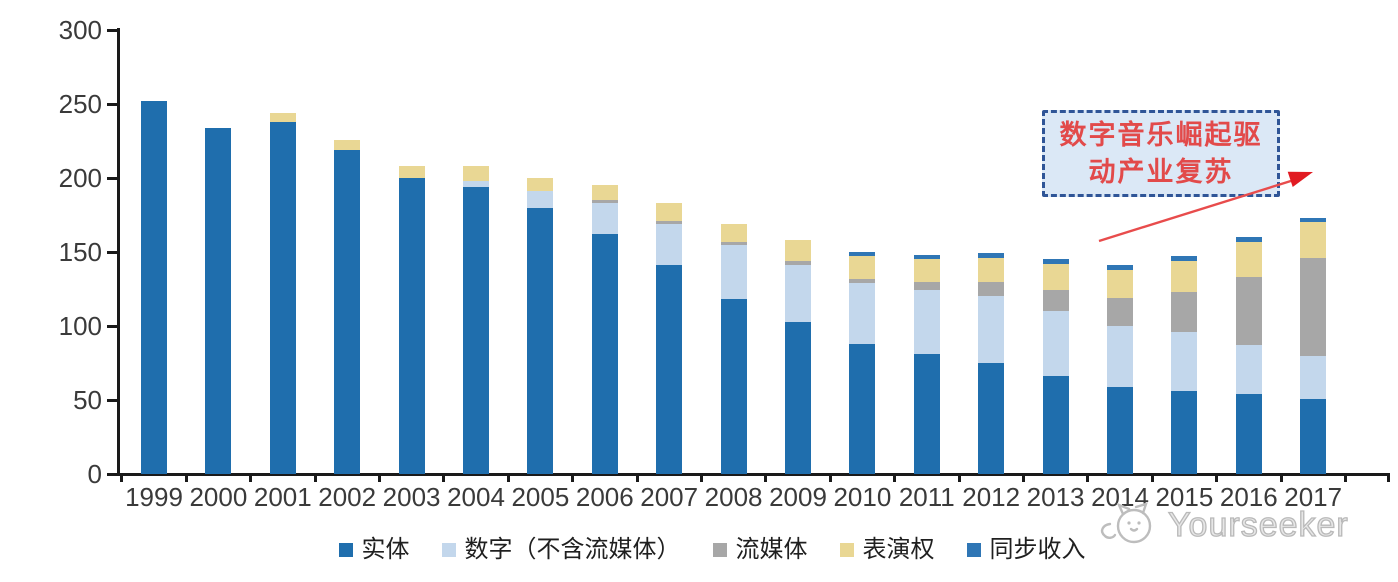 The image size is (1398, 582). I want to click on legend-item: 数字（不含流媒体）, so click(561, 550).